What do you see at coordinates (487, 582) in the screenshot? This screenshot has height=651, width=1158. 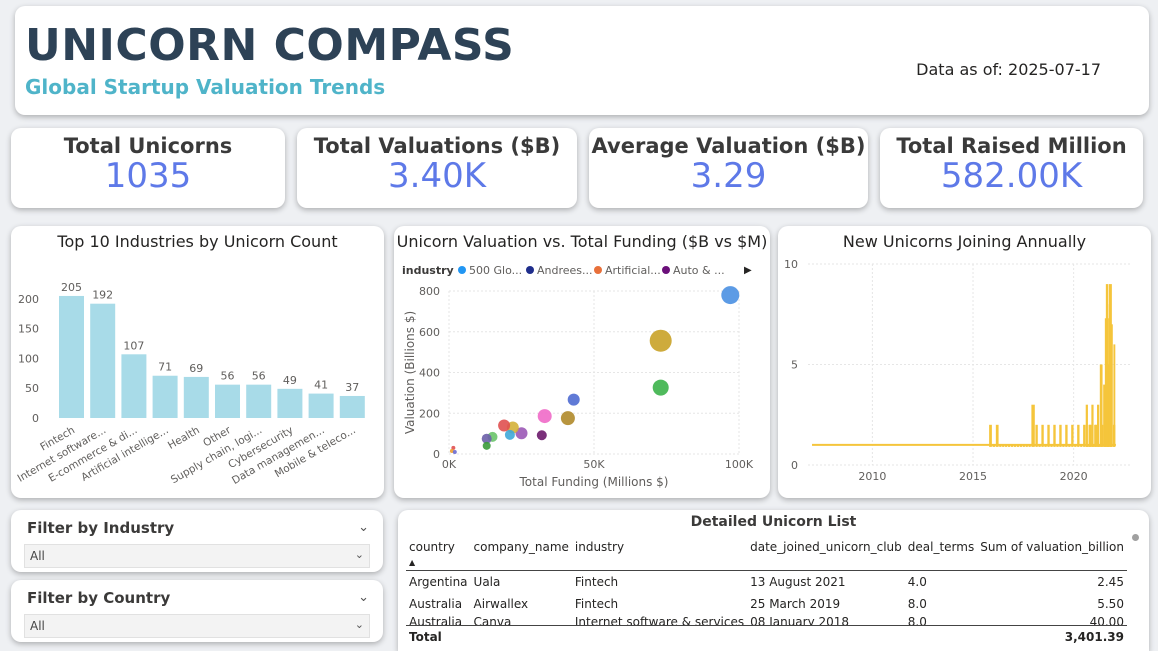 I see `cell-company: Uala` at bounding box center [487, 582].